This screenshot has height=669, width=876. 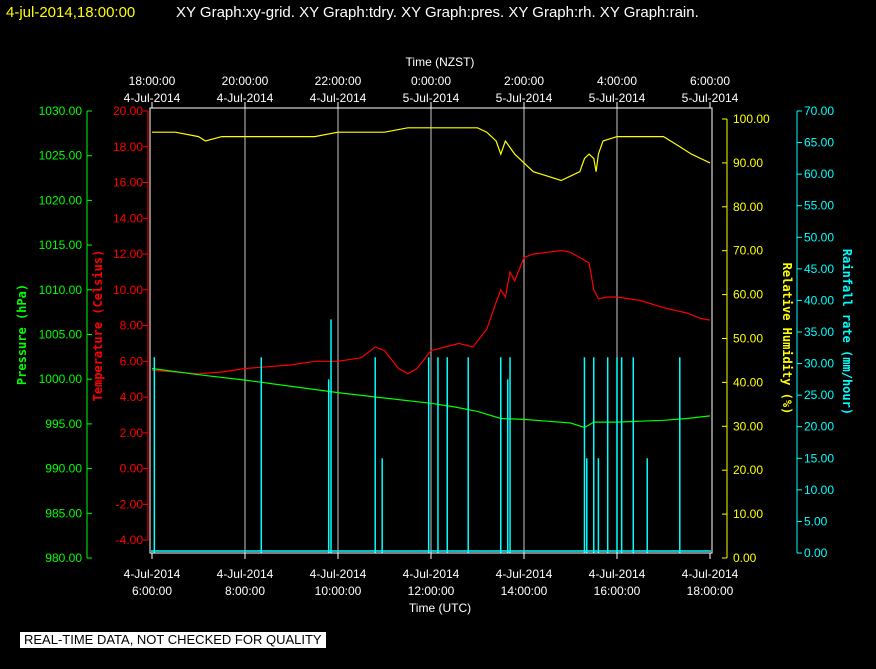 I want to click on humidity-tick-label: 20.00, so click(x=748, y=470).